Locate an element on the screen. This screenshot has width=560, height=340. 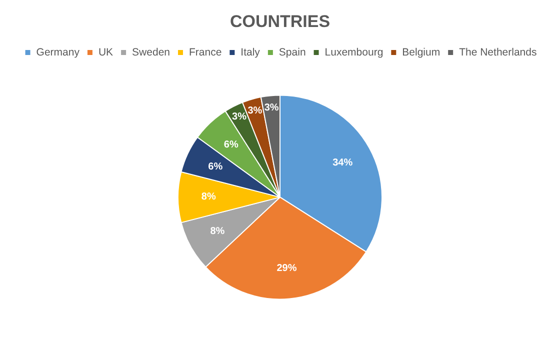
data-label: 29% is located at coordinates (286, 268).